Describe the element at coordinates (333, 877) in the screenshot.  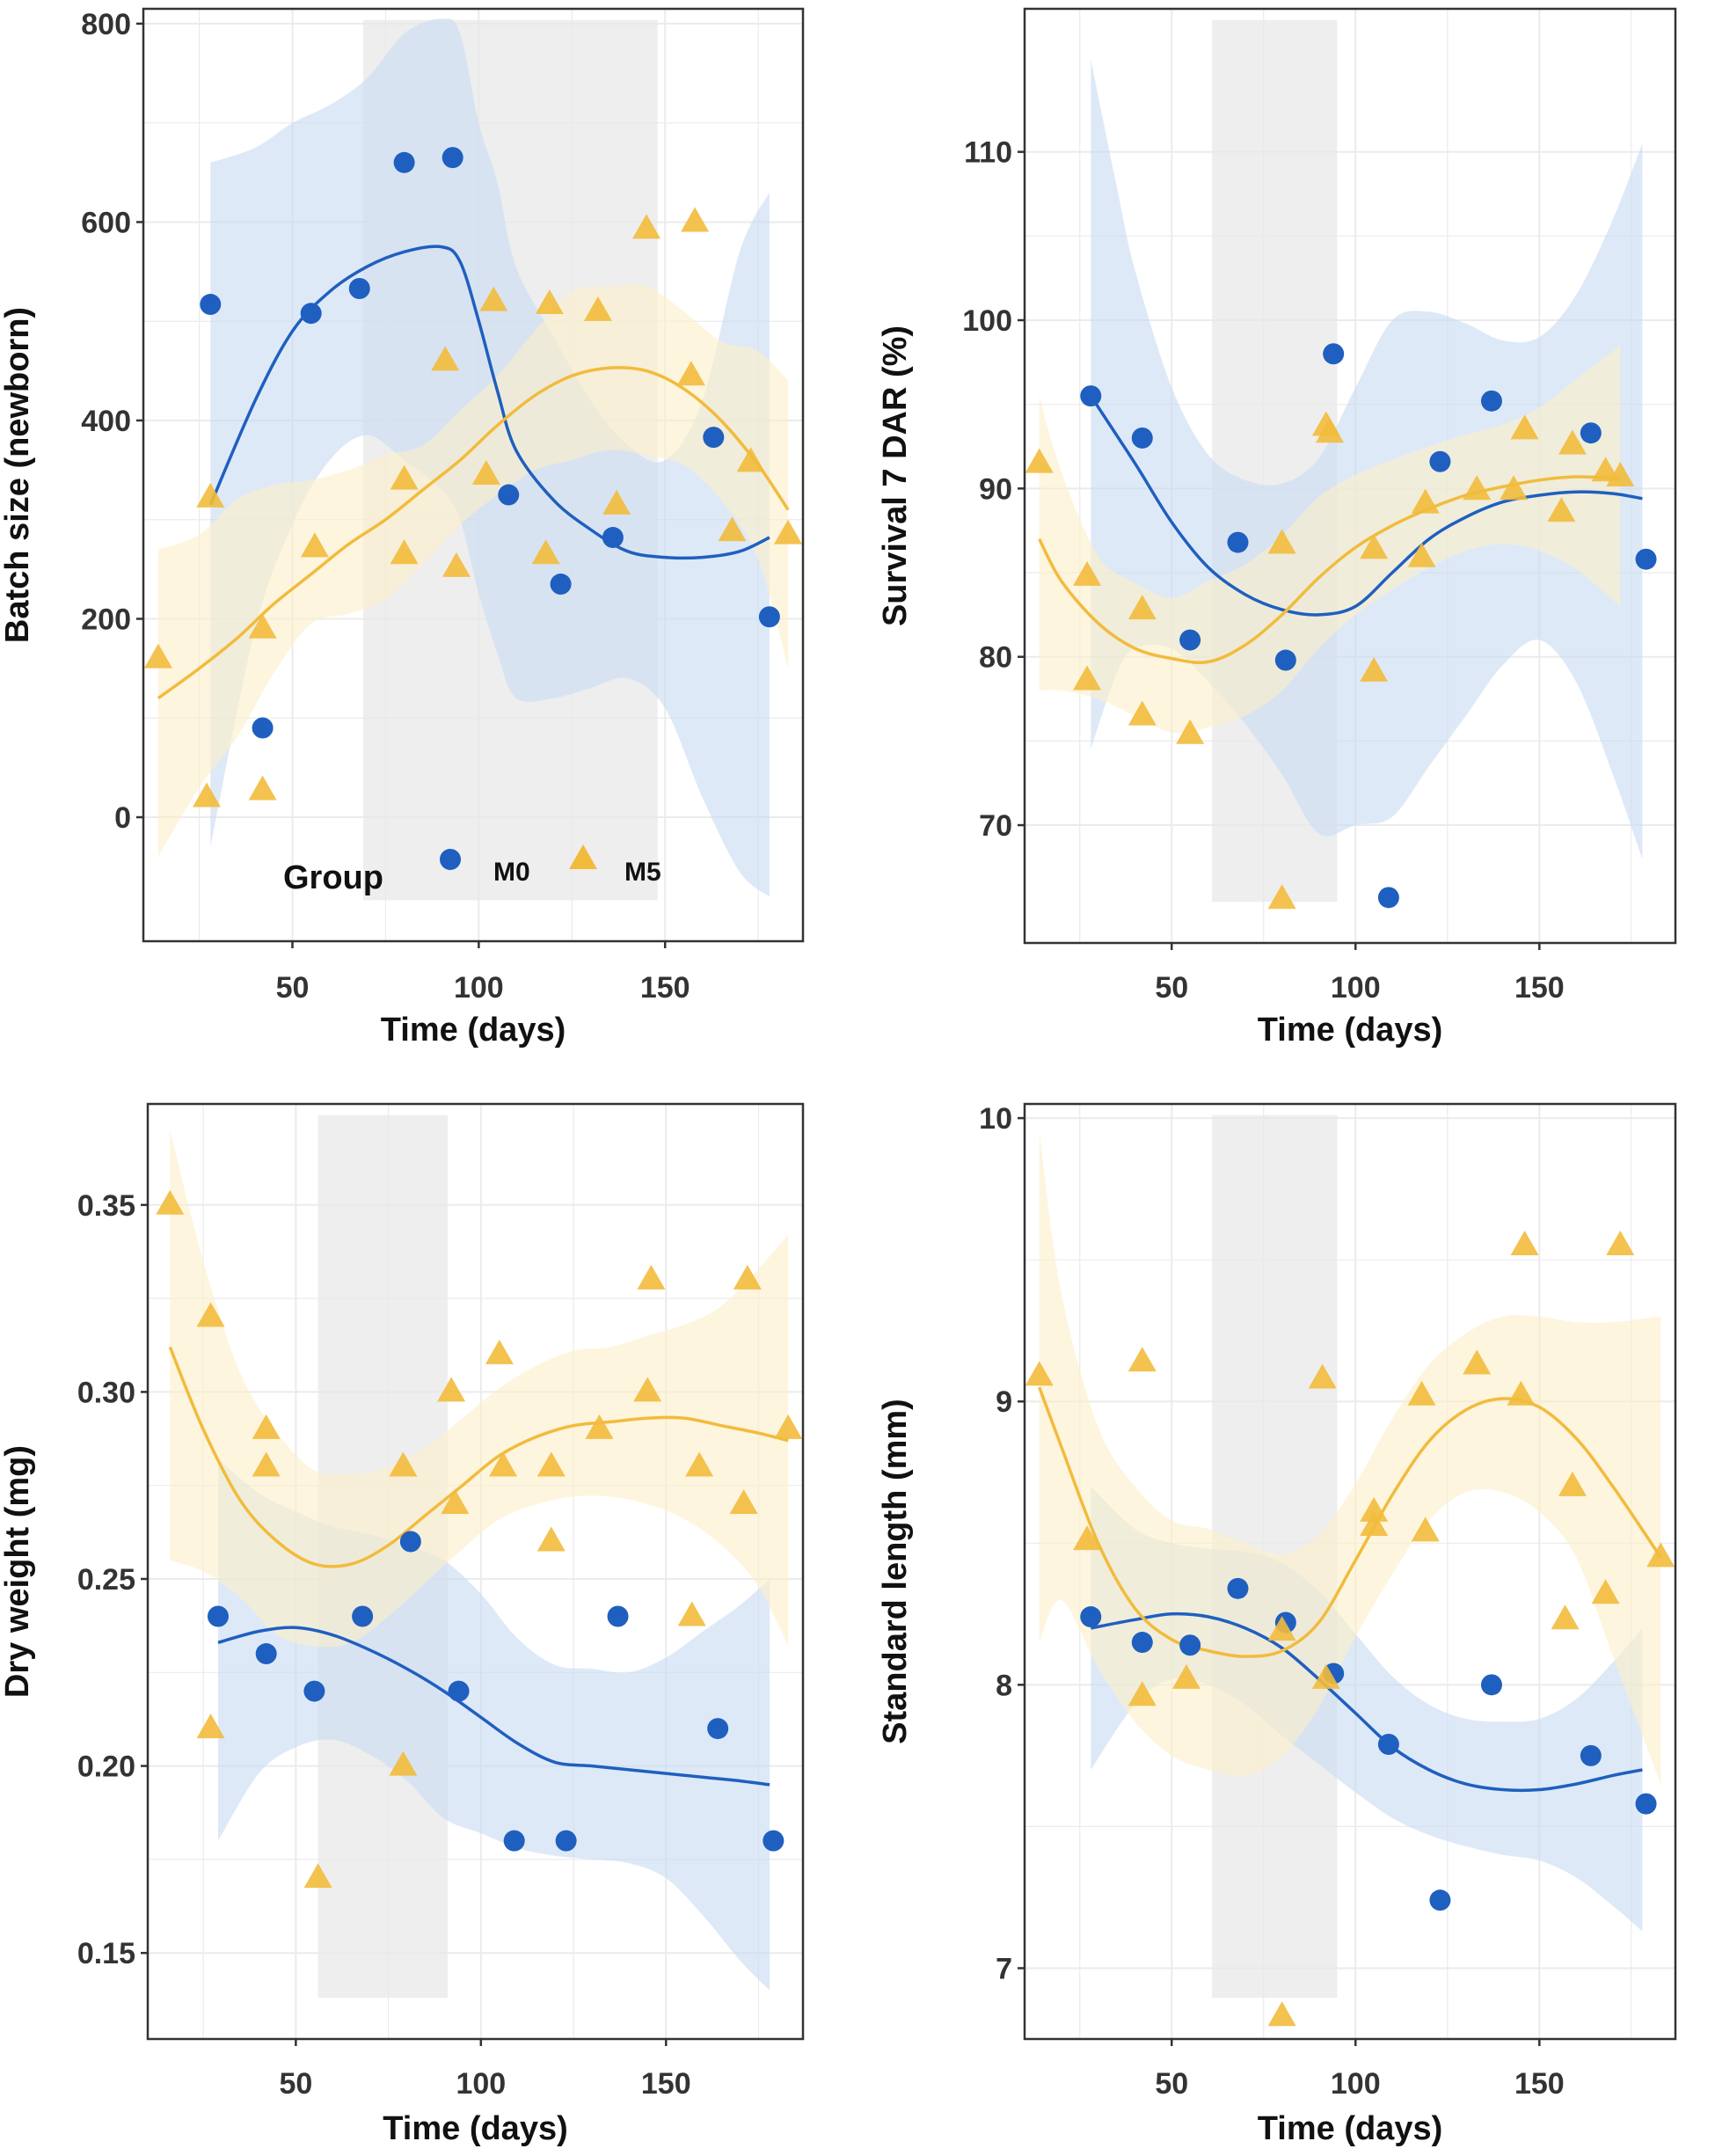
I see `legend-title: Group` at that location.